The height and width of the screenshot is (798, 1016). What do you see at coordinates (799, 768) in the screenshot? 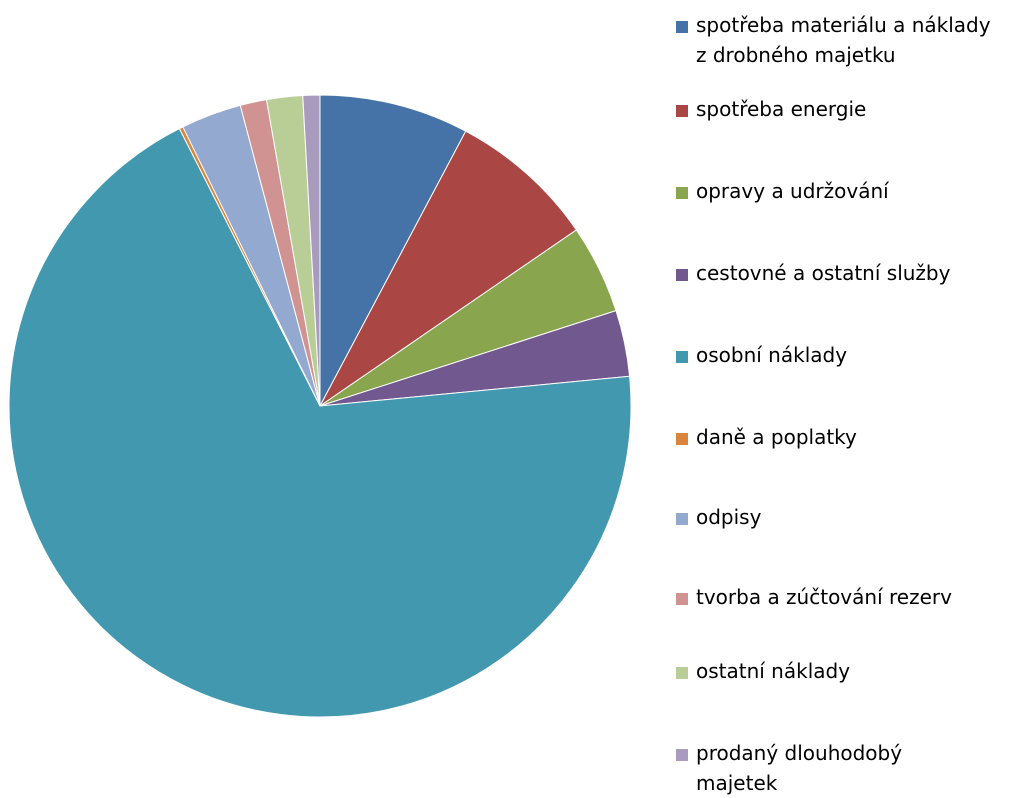
I see `legend-label: prodaný dlouhodobý majetek` at bounding box center [799, 768].